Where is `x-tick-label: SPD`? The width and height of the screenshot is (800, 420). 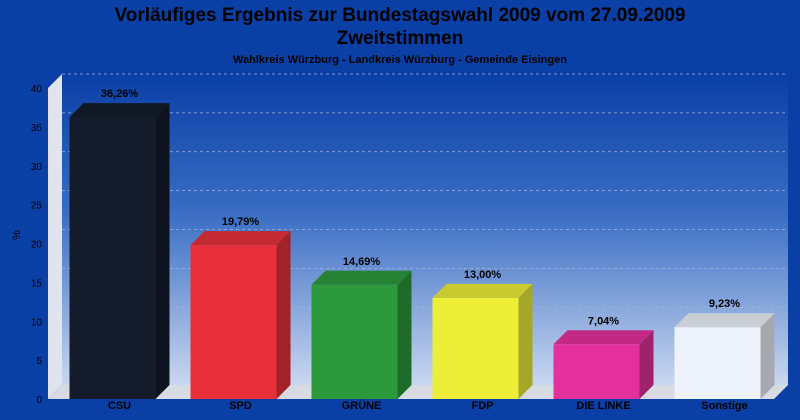
x-tick-label: SPD is located at coordinates (240, 406).